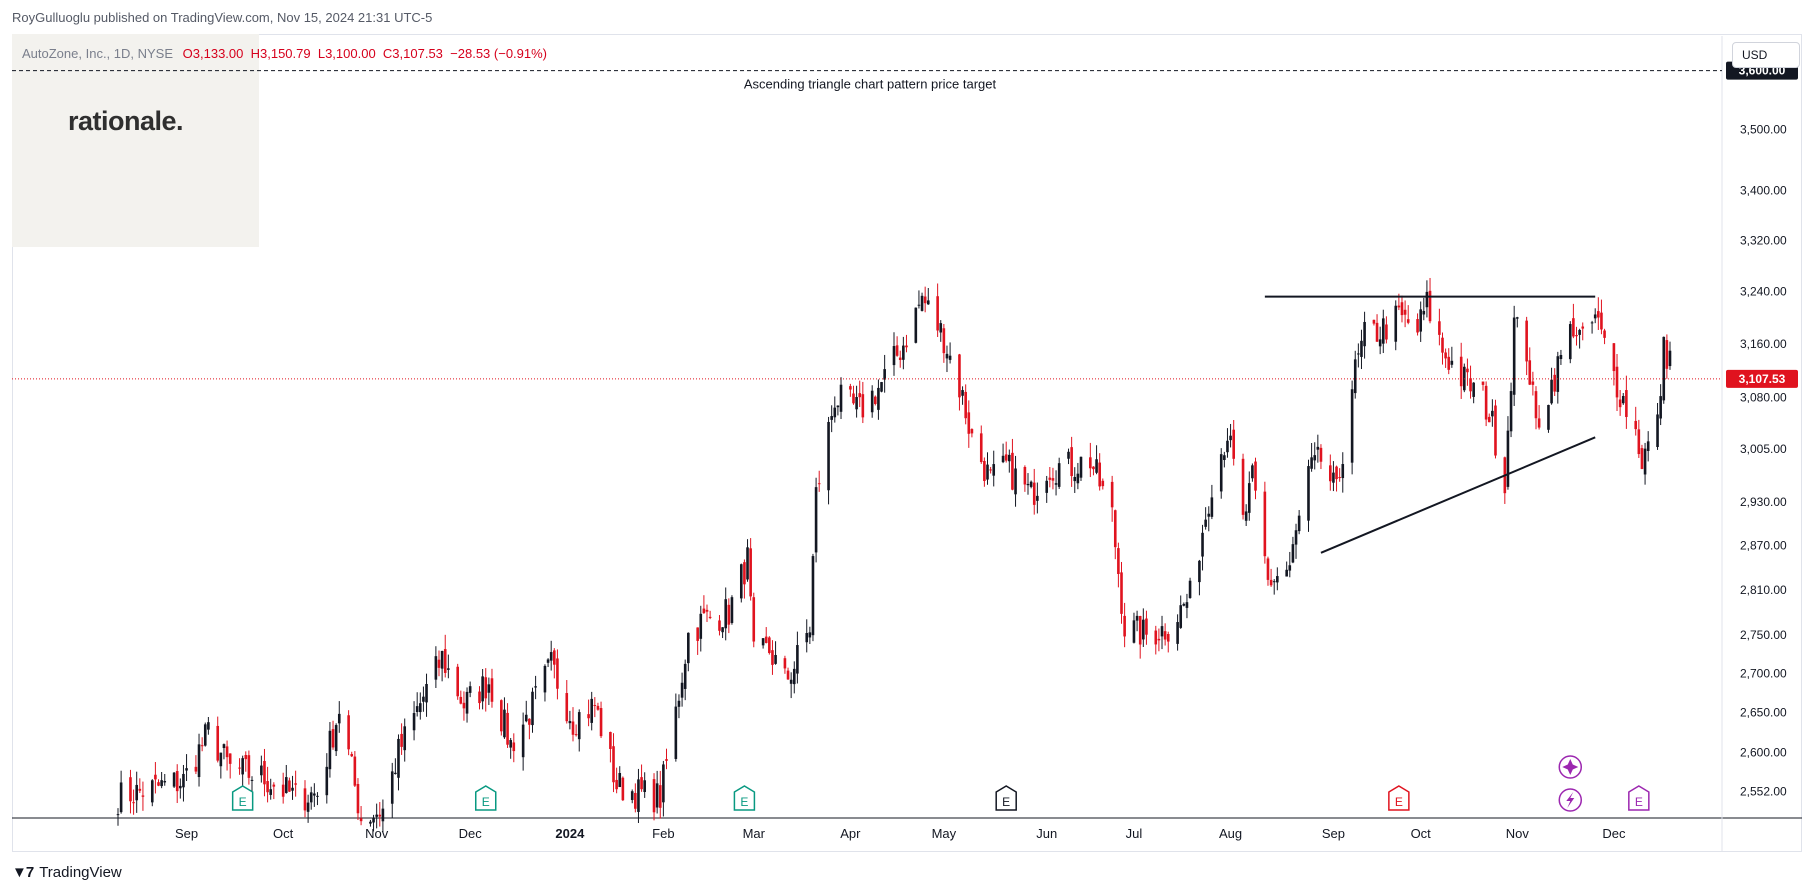 The height and width of the screenshot is (896, 1814). Describe the element at coordinates (67, 872) in the screenshot. I see `footer-brand: ▼7 TradingView` at that location.